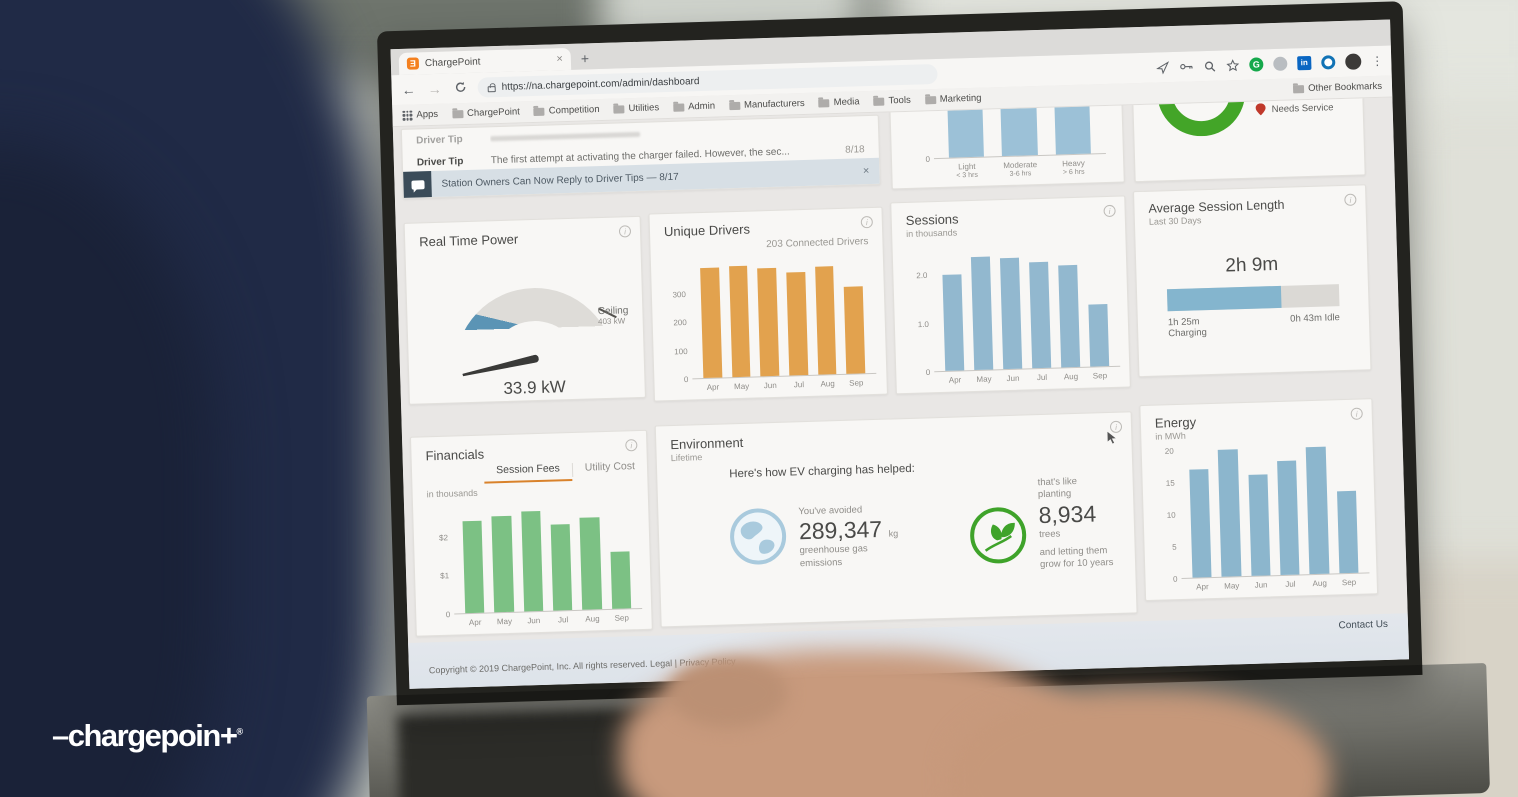 The width and height of the screenshot is (1518, 797). Describe the element at coordinates (434, 89) in the screenshot. I see `forward-button: →` at that location.